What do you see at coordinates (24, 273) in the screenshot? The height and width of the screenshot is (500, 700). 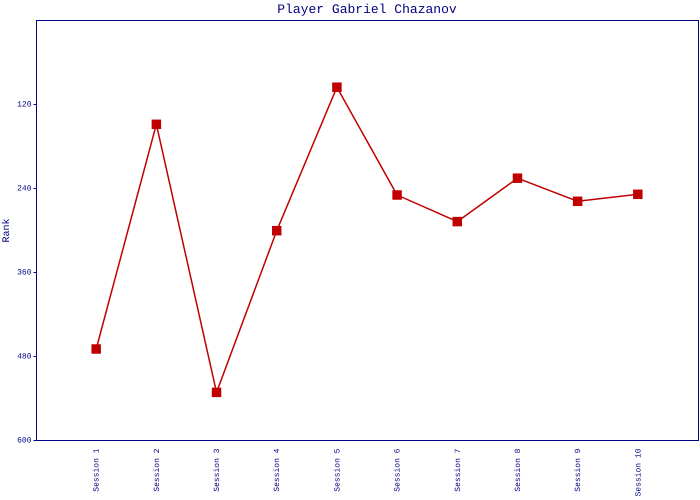 I see `y-tick-label: 360` at bounding box center [24, 273].